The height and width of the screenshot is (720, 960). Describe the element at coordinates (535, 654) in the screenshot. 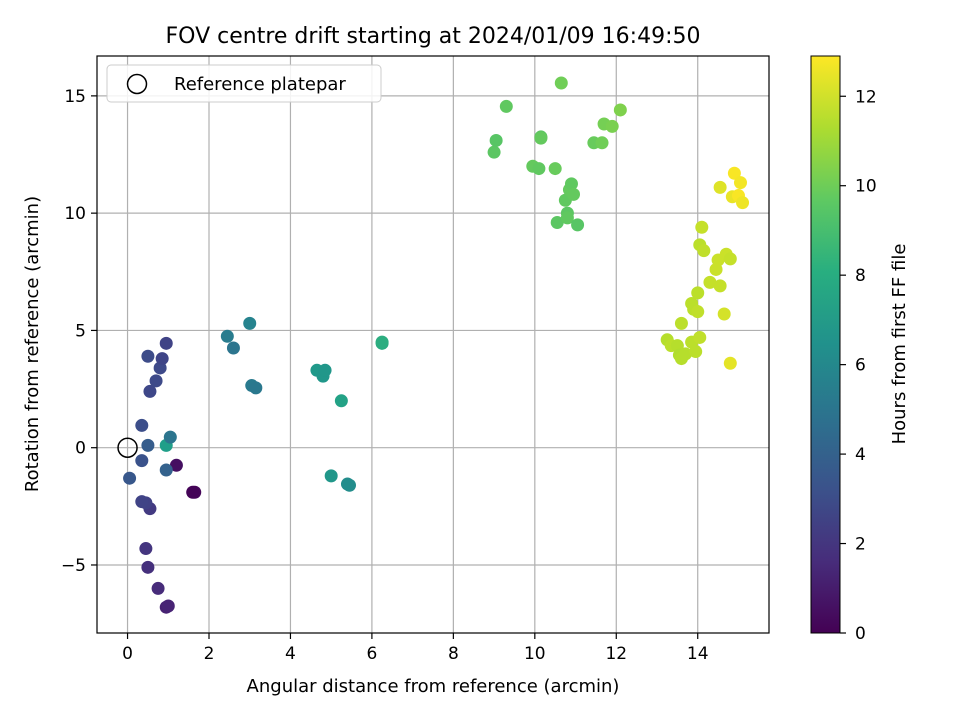

I see `x-tick-label: 10` at that location.